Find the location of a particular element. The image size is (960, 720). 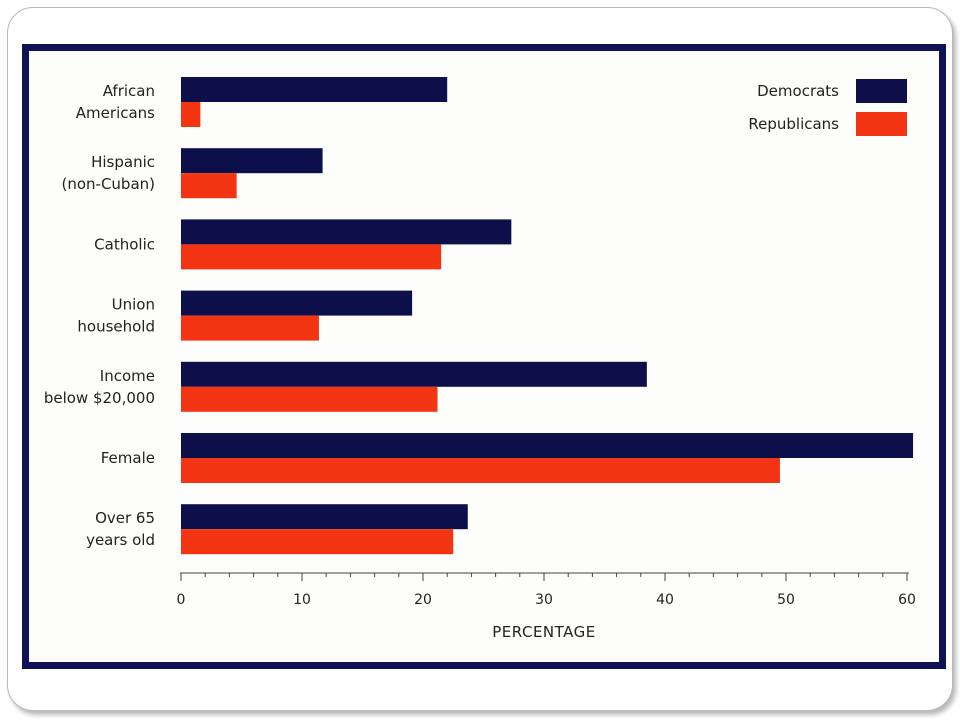

x-tick-label: 60 is located at coordinates (907, 600).